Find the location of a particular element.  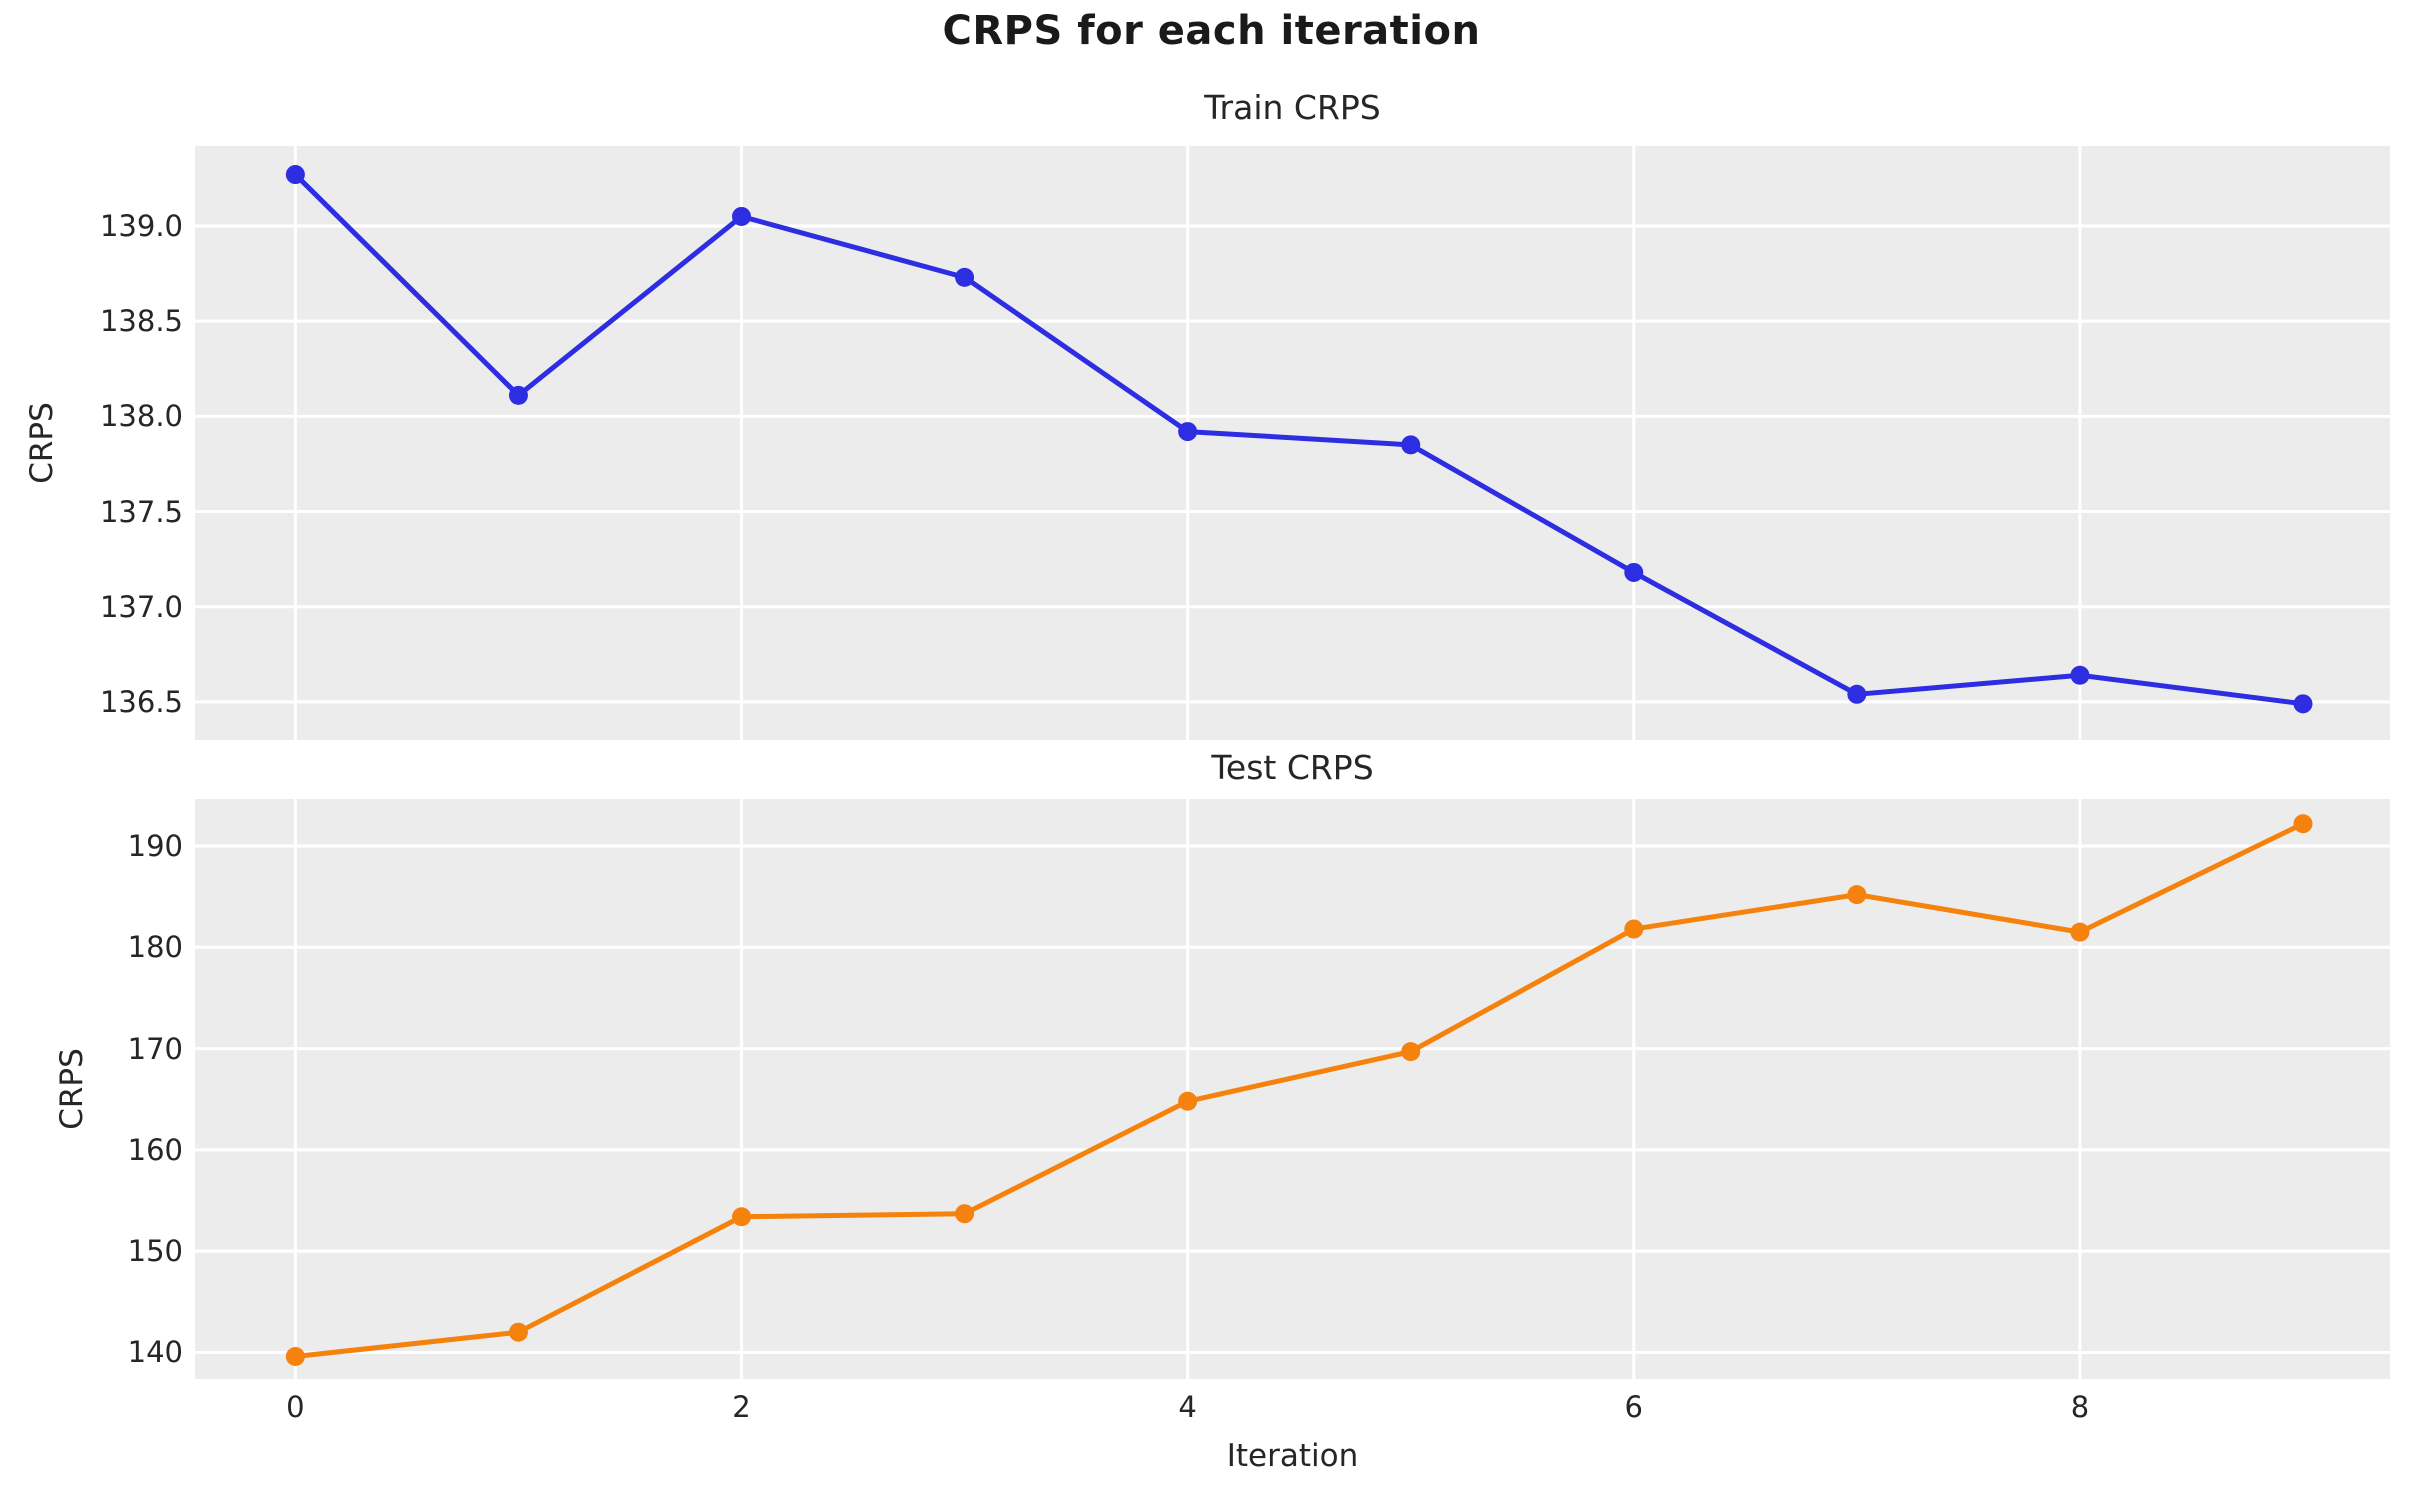

test-chart-title: Test CRPS is located at coordinates (1292, 767).